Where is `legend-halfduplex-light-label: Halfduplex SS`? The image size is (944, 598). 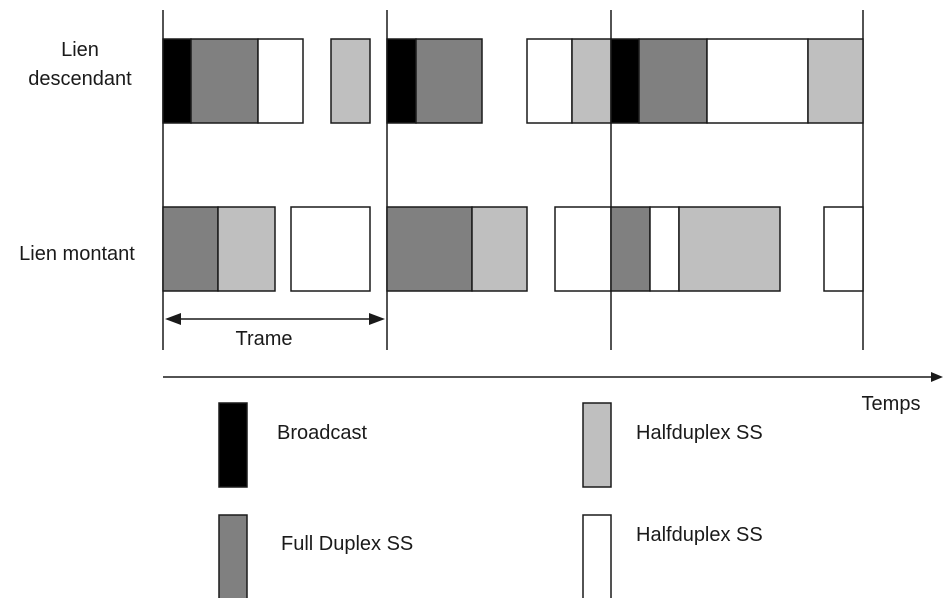 legend-halfduplex-light-label: Halfduplex SS is located at coordinates (699, 433).